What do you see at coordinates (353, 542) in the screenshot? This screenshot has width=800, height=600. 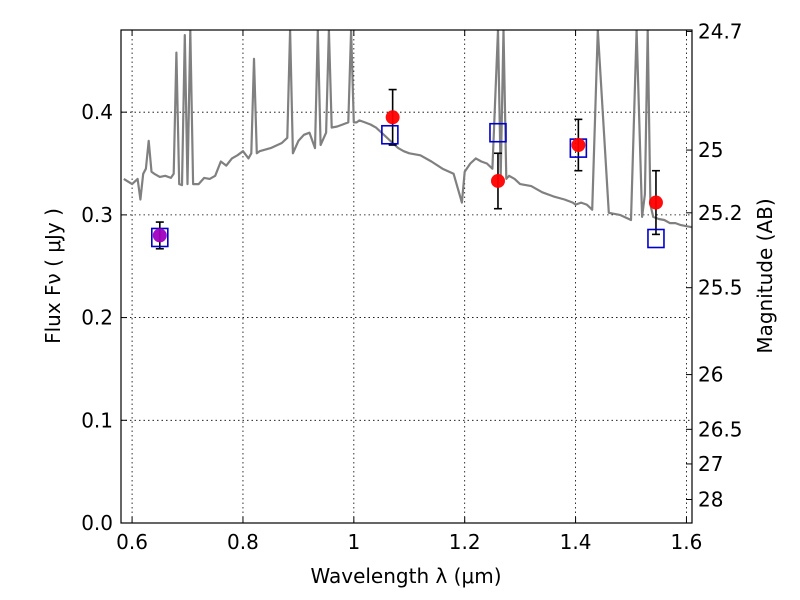 I see `x-tick-label: 1` at bounding box center [353, 542].